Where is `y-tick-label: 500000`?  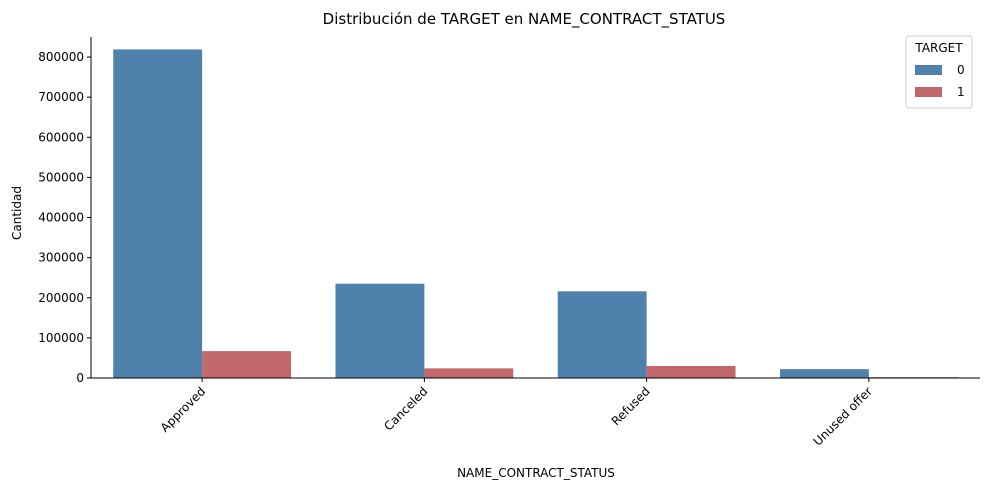
y-tick-label: 500000 is located at coordinates (61, 177).